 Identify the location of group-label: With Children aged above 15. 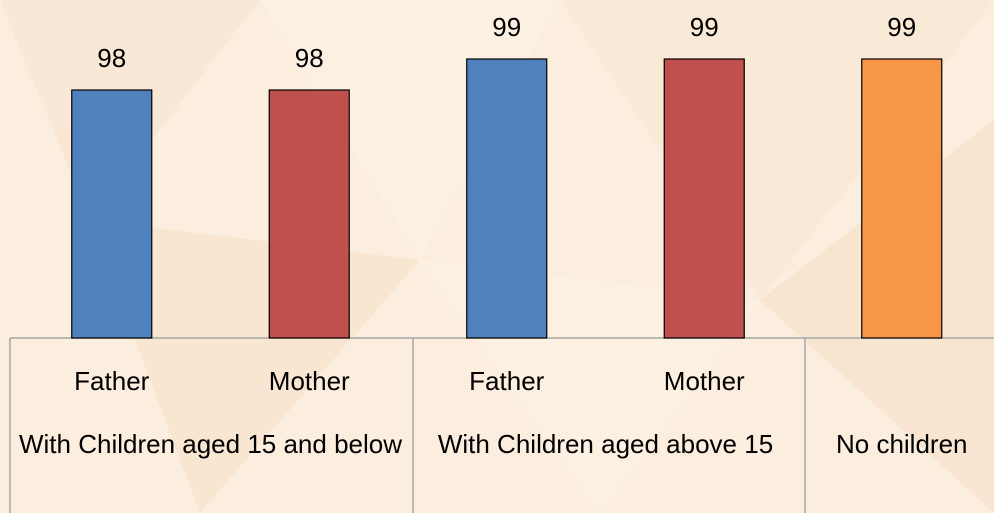
(605, 444).